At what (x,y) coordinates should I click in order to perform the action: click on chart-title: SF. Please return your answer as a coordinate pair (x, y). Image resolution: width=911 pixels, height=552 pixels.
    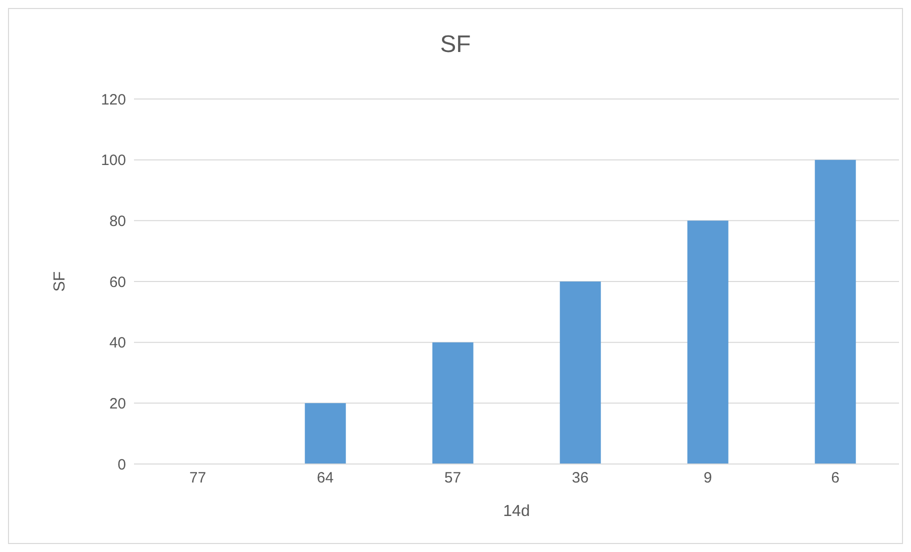
    Looking at the image, I should click on (455, 45).